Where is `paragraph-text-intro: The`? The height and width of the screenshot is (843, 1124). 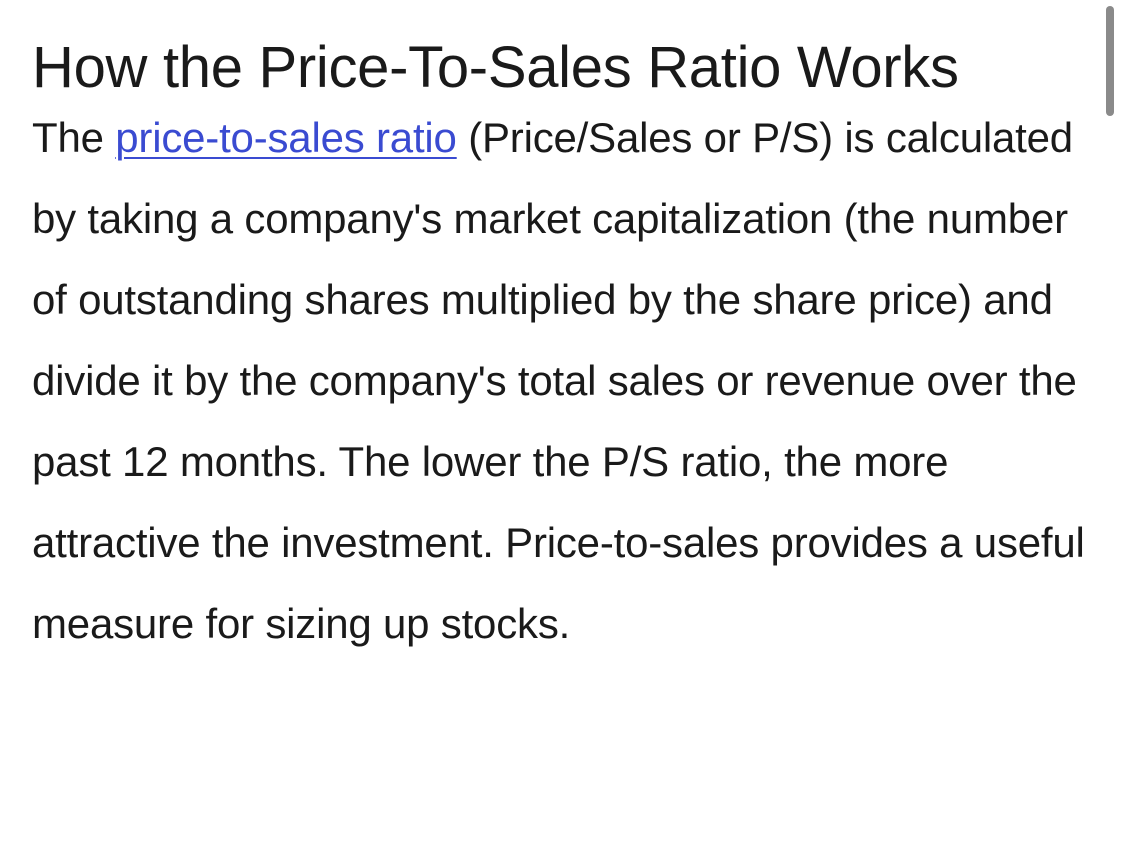
paragraph-text-intro: The is located at coordinates (74, 137).